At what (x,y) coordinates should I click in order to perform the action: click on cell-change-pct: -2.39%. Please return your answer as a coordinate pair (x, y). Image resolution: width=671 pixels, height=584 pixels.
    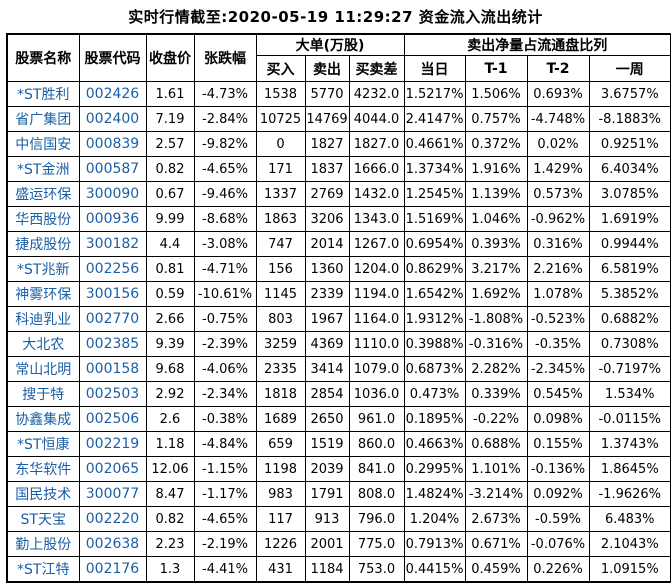
    Looking at the image, I should click on (225, 344).